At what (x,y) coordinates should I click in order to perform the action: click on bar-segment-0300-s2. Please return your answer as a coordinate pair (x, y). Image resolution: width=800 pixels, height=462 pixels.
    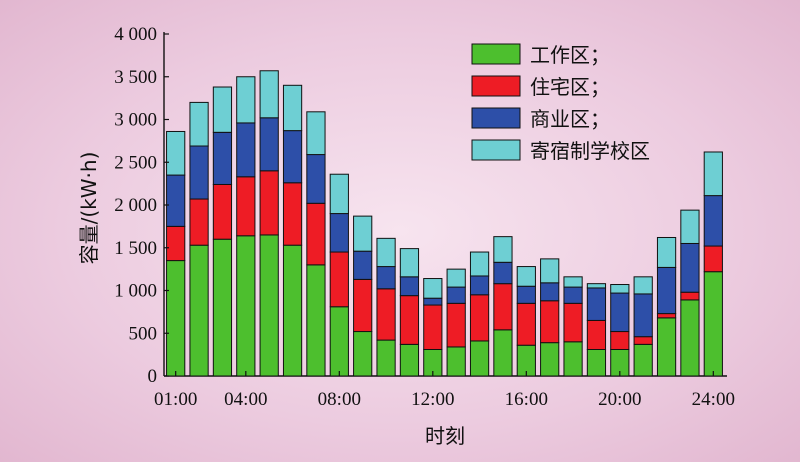
    Looking at the image, I should click on (222, 158).